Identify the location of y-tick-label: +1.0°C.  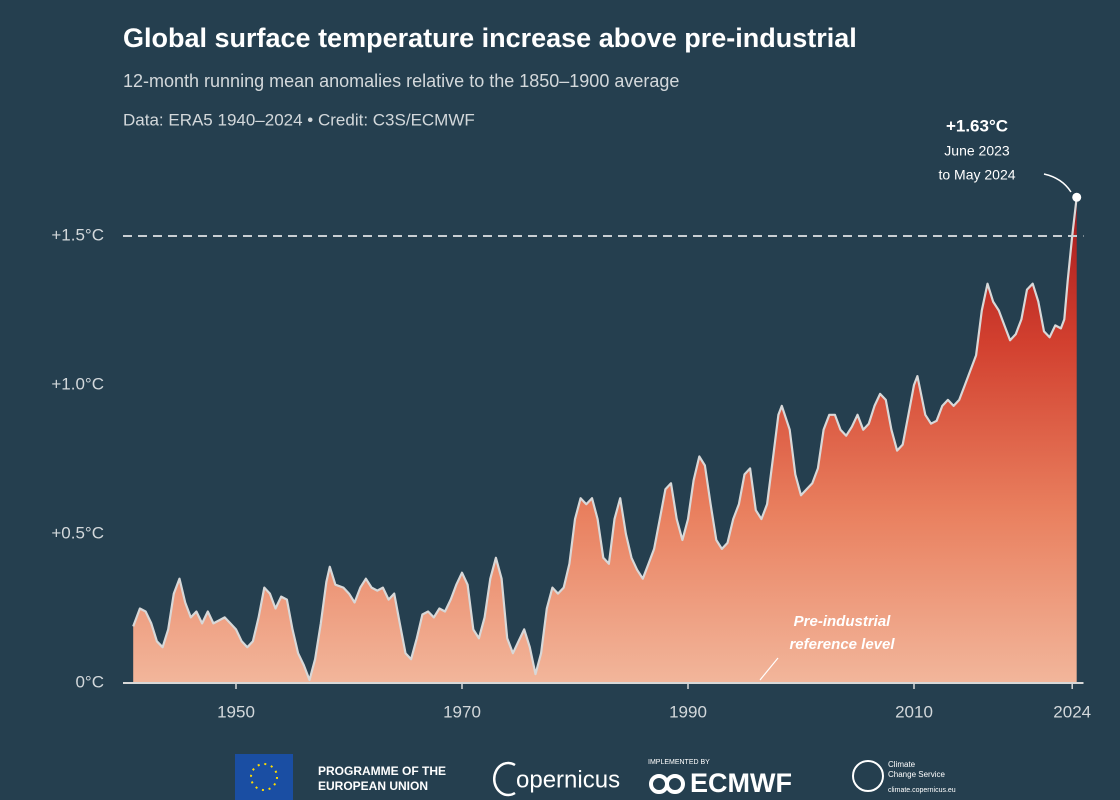
(77, 383).